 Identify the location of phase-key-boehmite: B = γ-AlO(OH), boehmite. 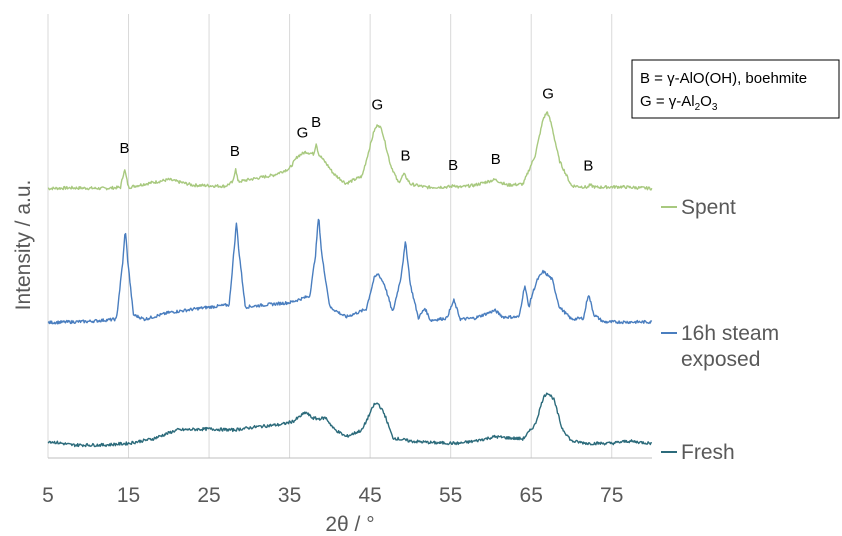
(723, 78).